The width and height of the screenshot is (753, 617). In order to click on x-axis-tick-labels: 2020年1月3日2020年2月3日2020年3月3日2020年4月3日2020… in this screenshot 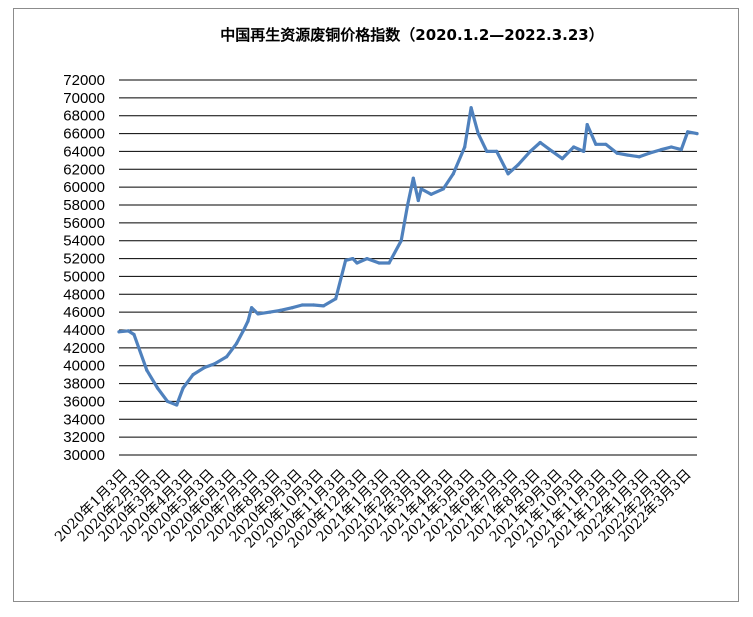, I will do `click(373, 509)`.